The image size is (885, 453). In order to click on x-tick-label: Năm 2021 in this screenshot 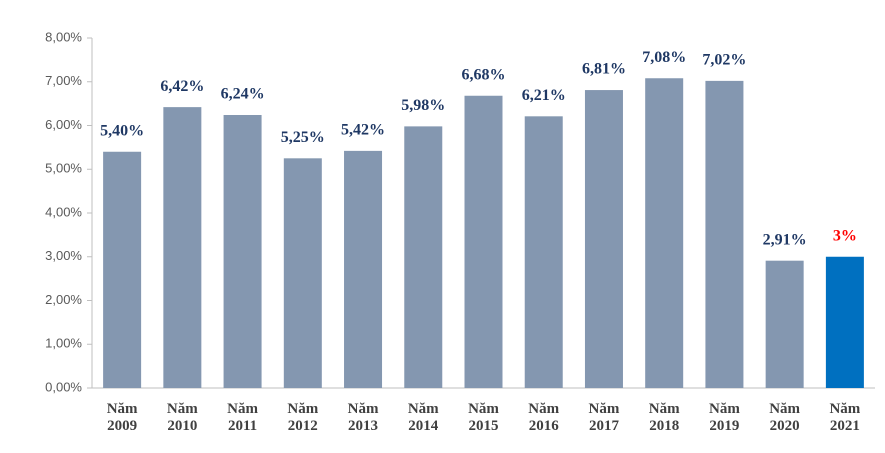, I will do `click(845, 417)`.